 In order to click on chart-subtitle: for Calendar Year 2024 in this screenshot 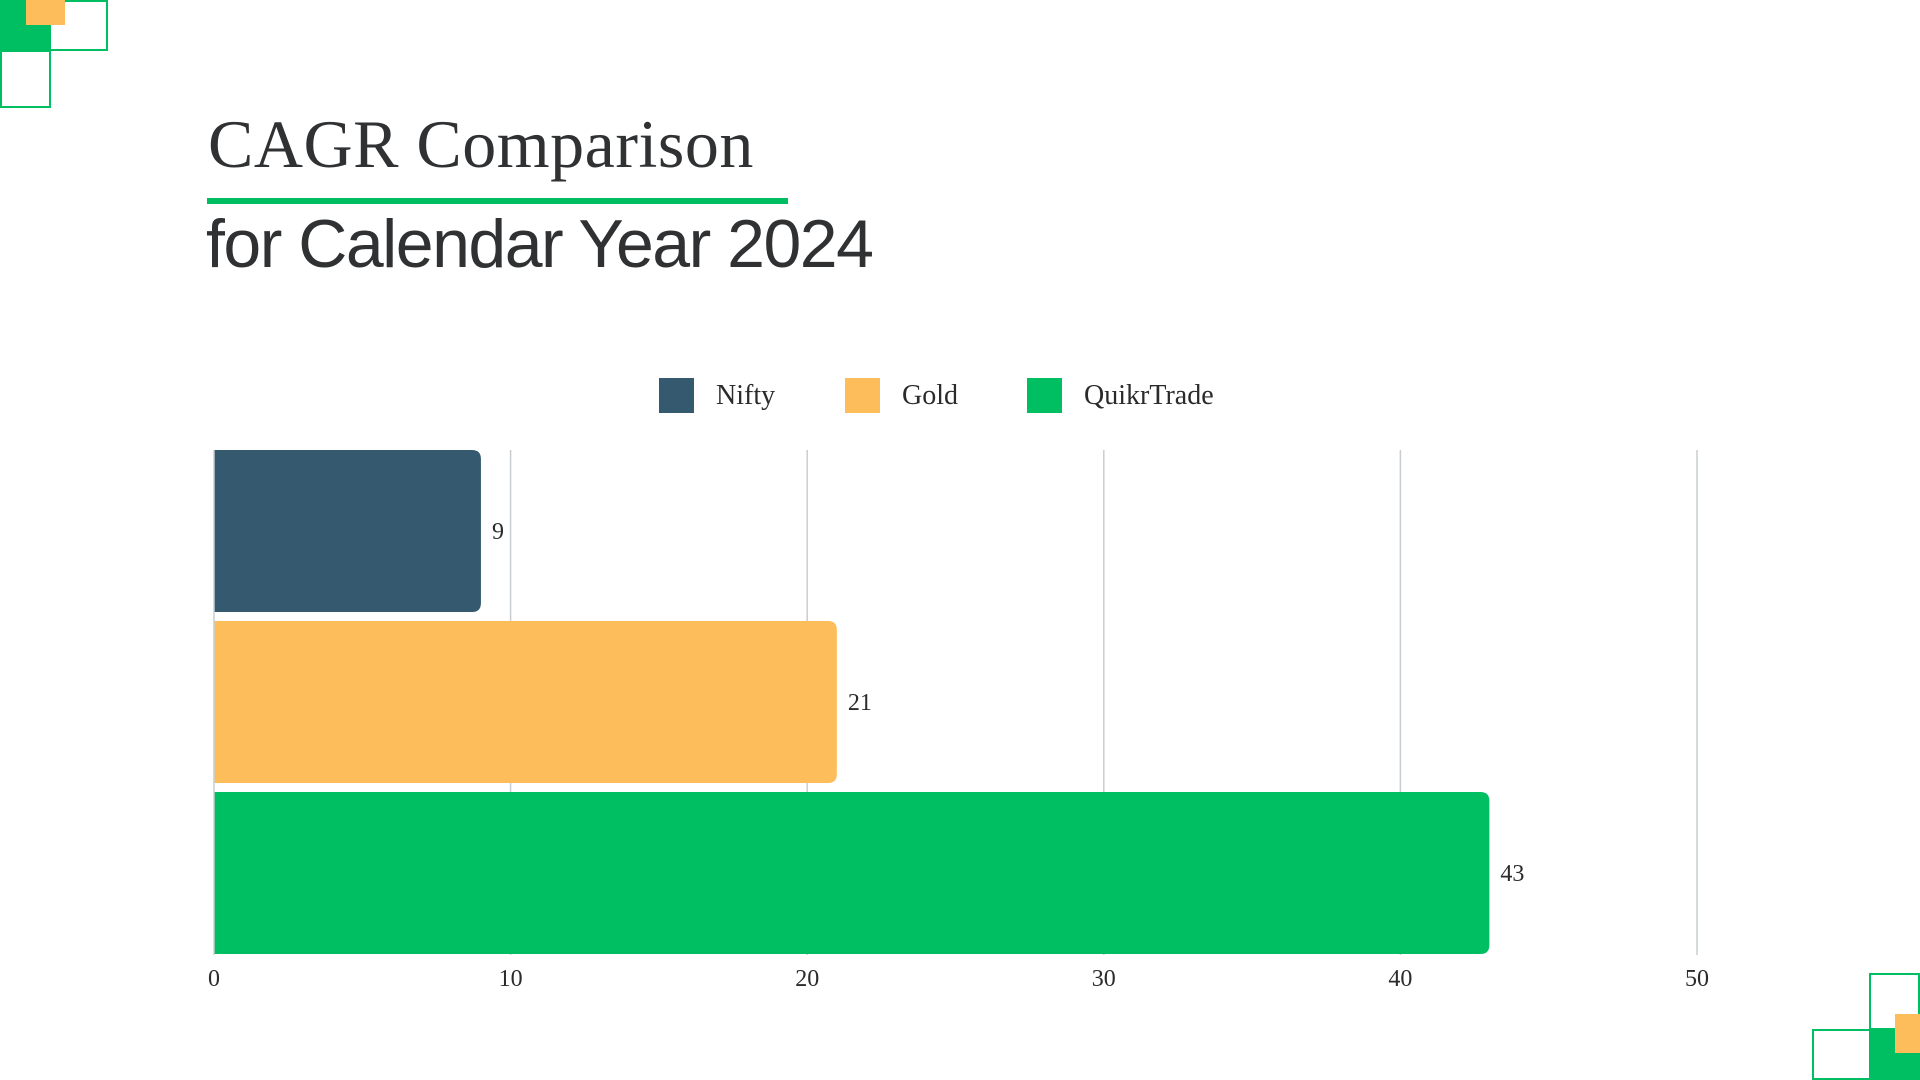, I will do `click(540, 244)`.